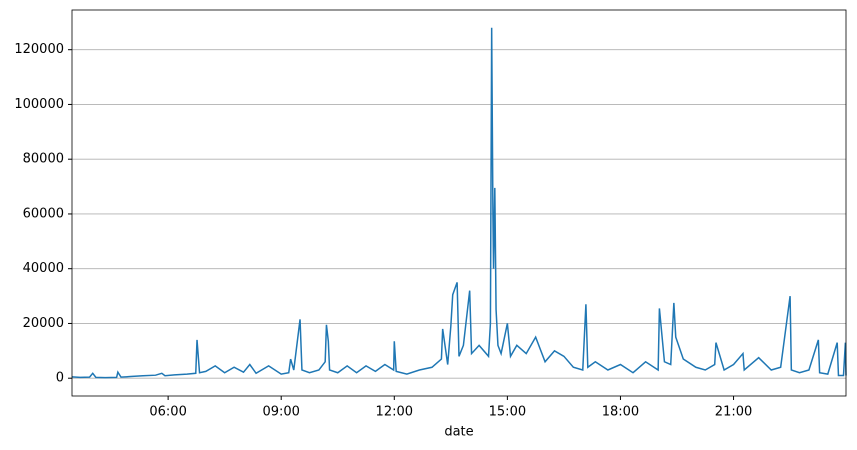 The image size is (857, 450). What do you see at coordinates (43, 268) in the screenshot?
I see `y-tick-label: 40000` at bounding box center [43, 268].